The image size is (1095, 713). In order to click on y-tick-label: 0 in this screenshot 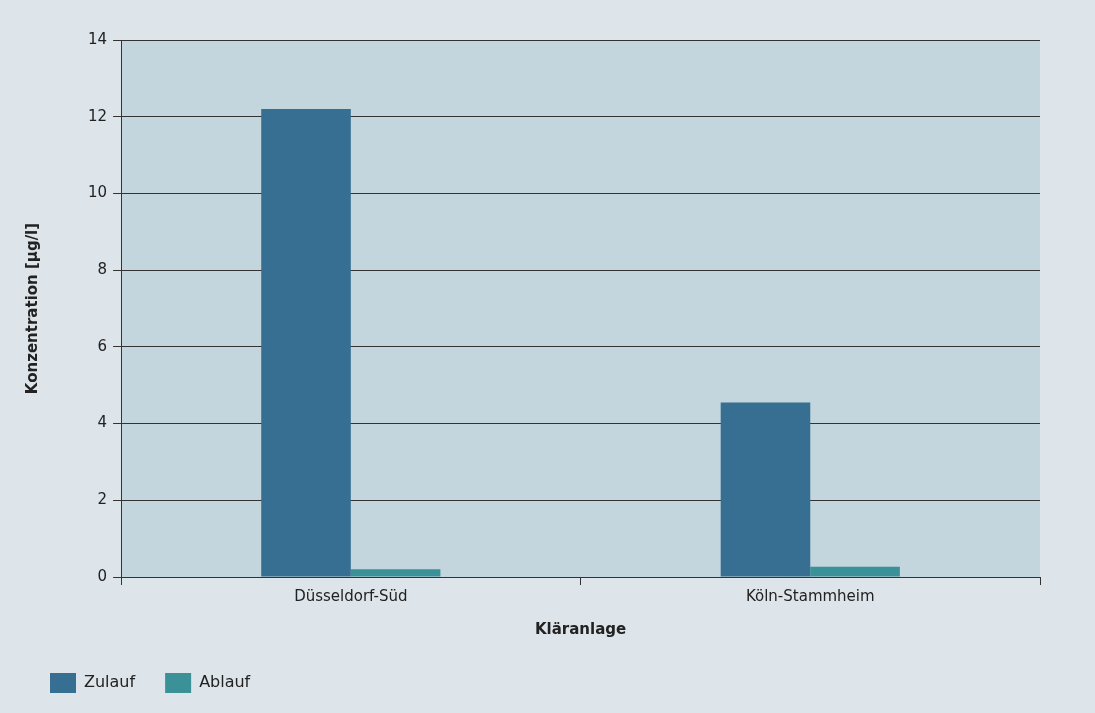, I will do `click(102, 575)`.